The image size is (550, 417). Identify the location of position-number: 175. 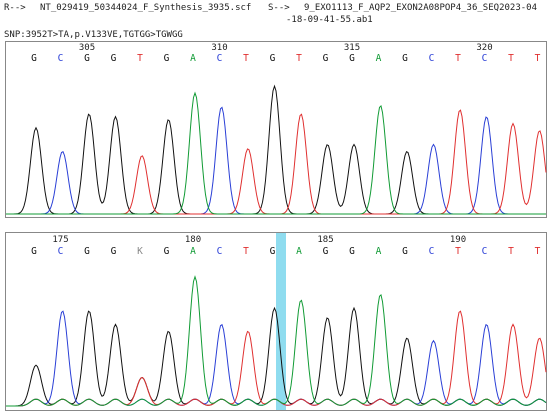
(60, 240).